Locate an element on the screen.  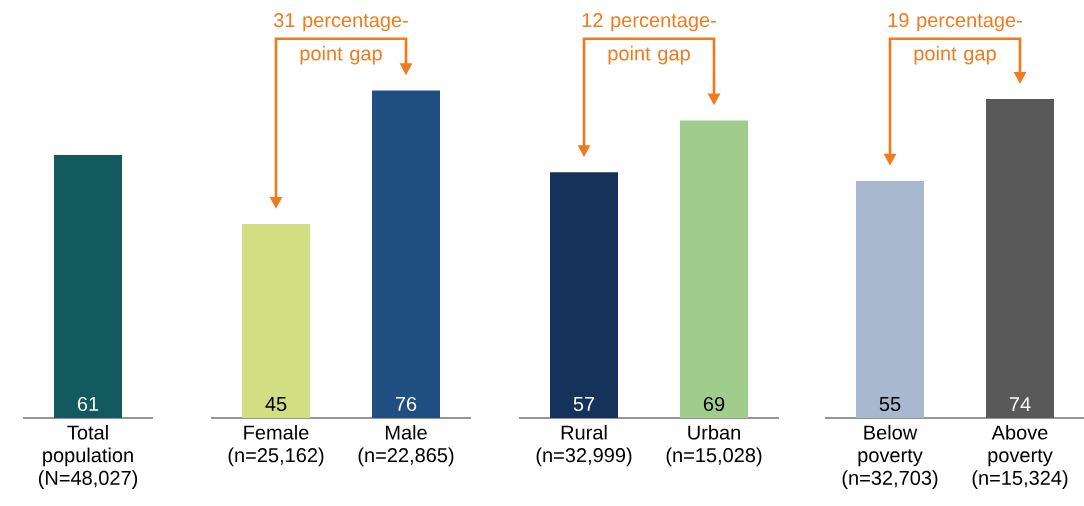
data-label: 55 is located at coordinates (890, 404).